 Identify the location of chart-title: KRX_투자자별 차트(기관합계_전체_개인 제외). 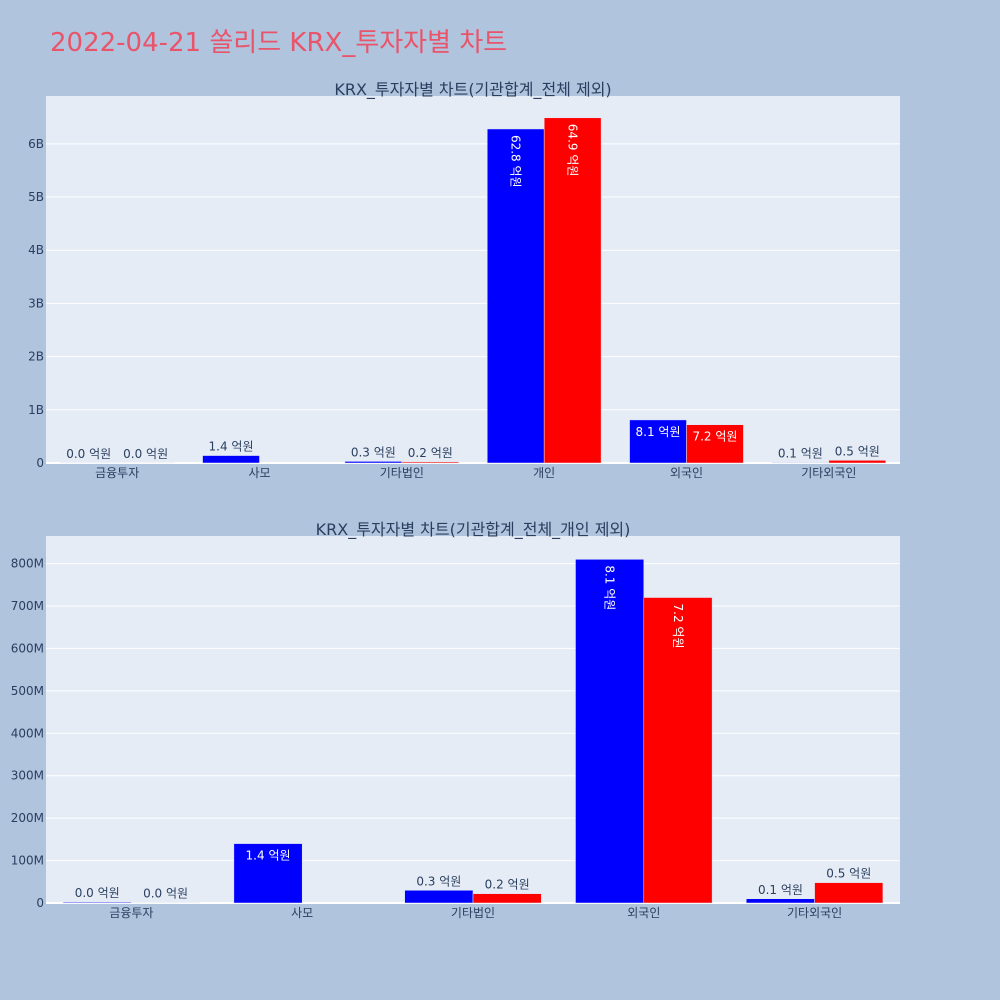
(473, 530).